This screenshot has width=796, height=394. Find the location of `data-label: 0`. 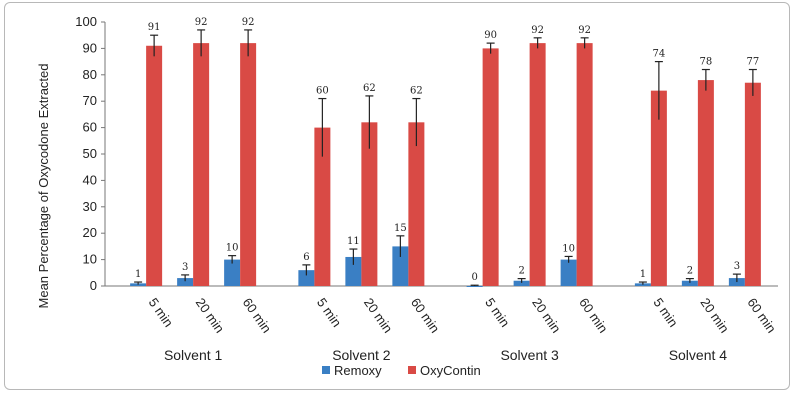

data-label: 0 is located at coordinates (474, 277).